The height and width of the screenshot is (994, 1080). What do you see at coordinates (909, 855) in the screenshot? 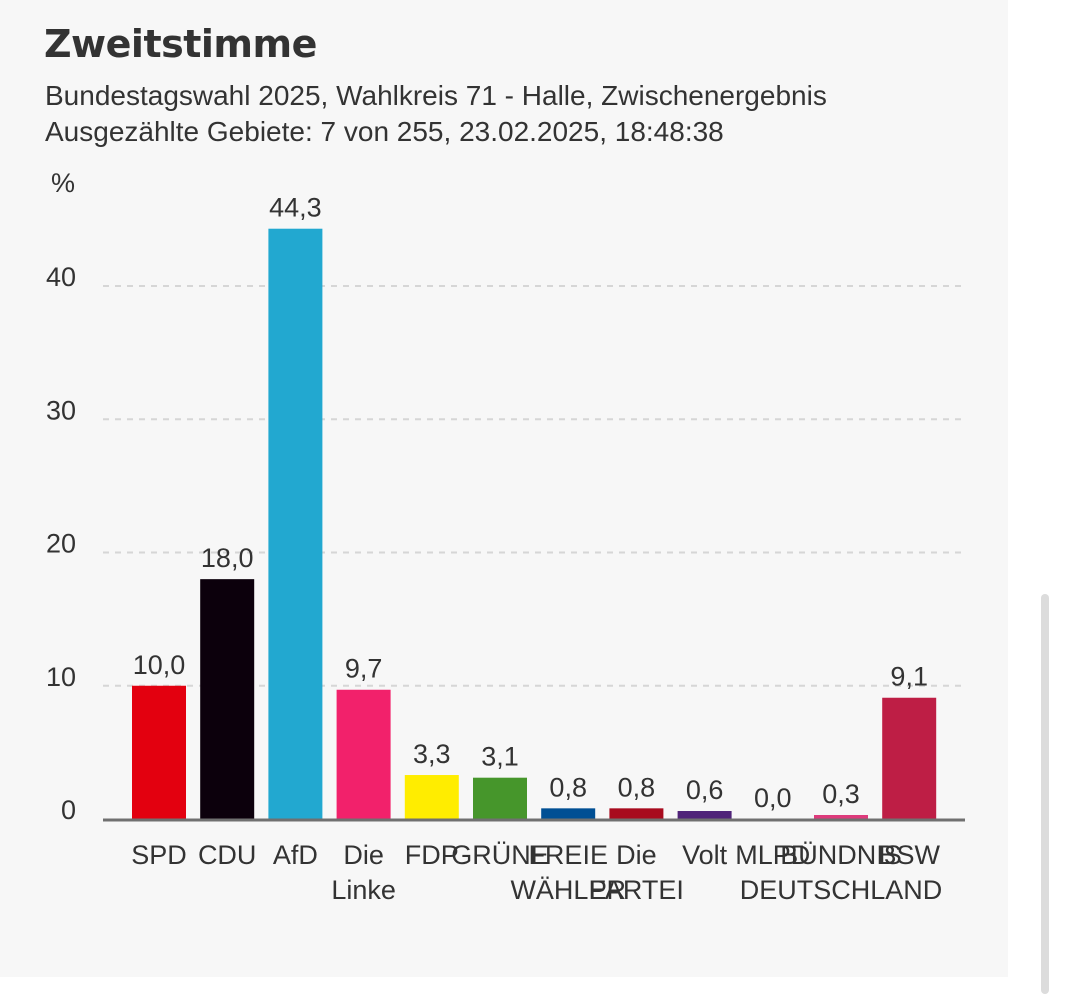
I see `category-label: BSW` at bounding box center [909, 855].